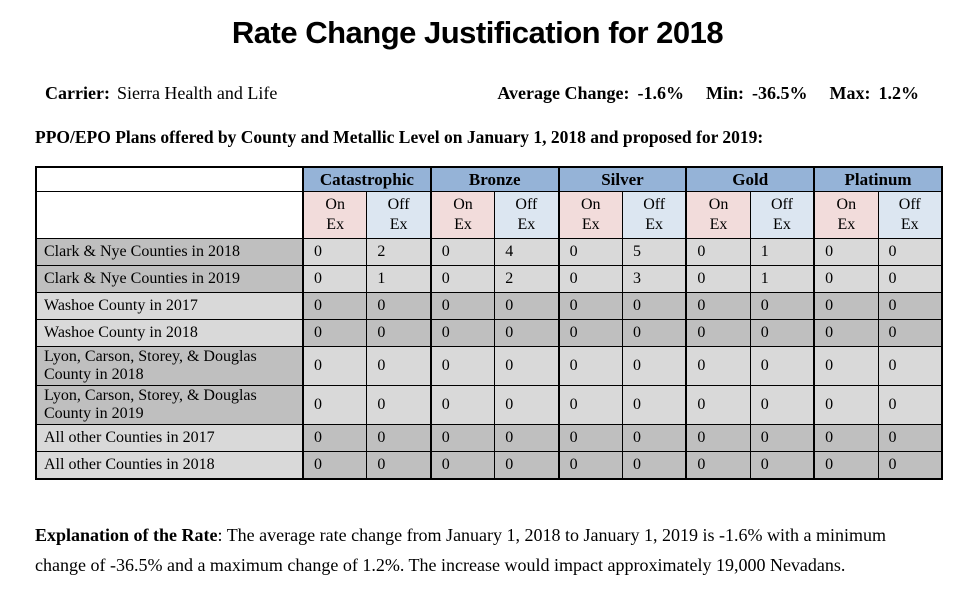 The height and width of the screenshot is (608, 955). What do you see at coordinates (780, 93) in the screenshot?
I see `min-value: -36.5%` at bounding box center [780, 93].